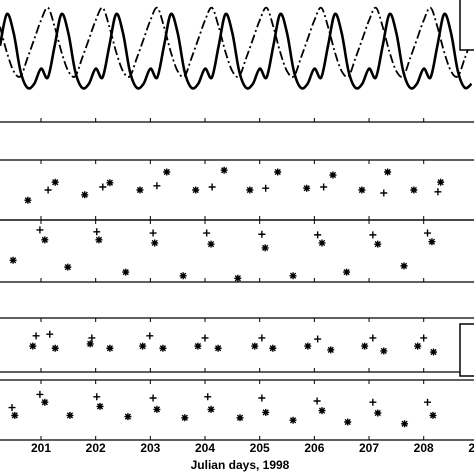 The image size is (474, 474). I want to click on x-tick-label: 207, so click(369, 448).